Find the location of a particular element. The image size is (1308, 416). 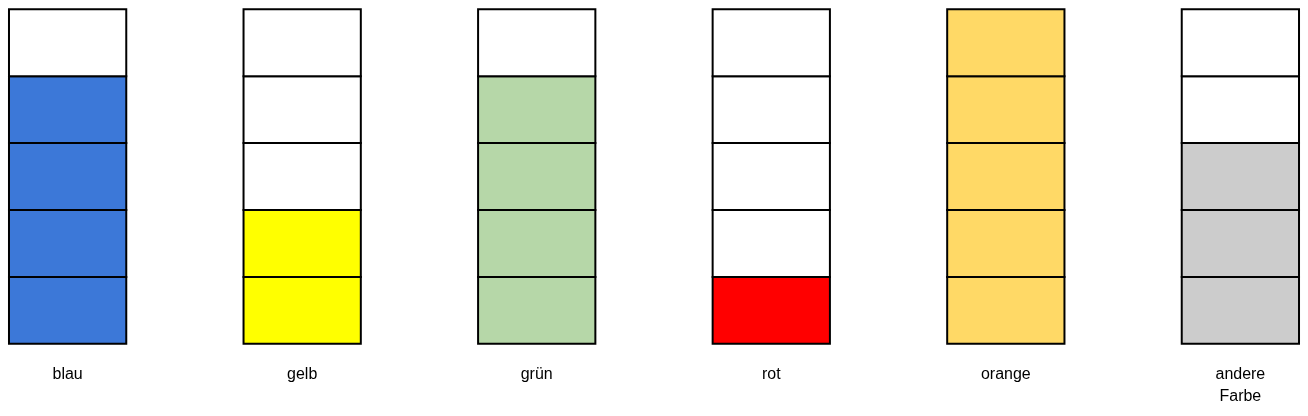

x-tick-label: rot is located at coordinates (771, 374).